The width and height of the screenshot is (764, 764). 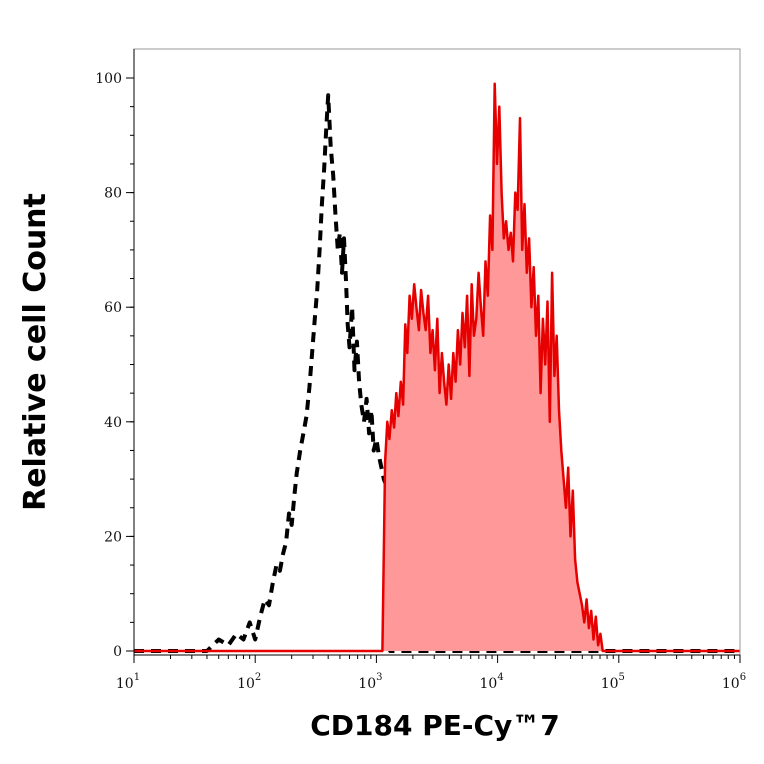 What do you see at coordinates (117, 652) in the screenshot?
I see `y-tick-label: 0` at bounding box center [117, 652].